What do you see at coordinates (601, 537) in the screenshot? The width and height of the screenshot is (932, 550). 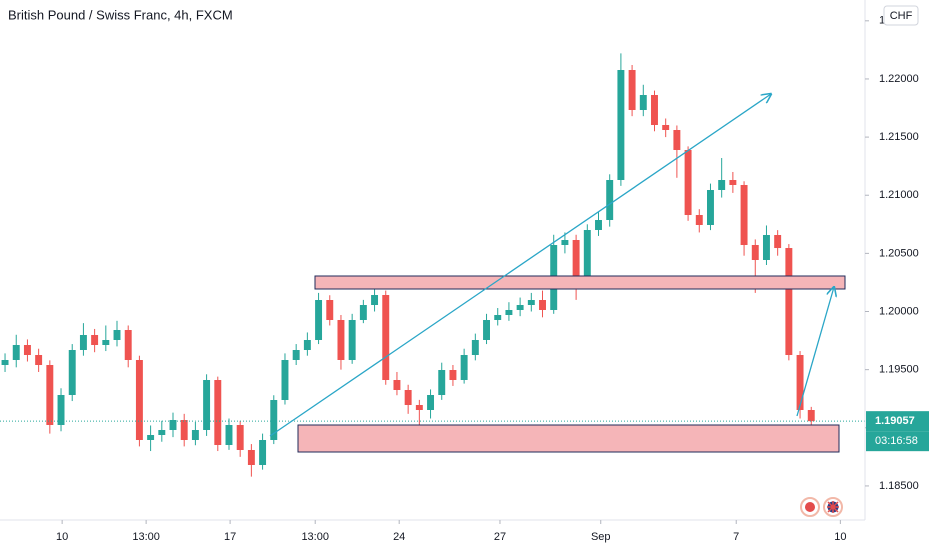 I see `x-tick-label: Sep` at bounding box center [601, 537].